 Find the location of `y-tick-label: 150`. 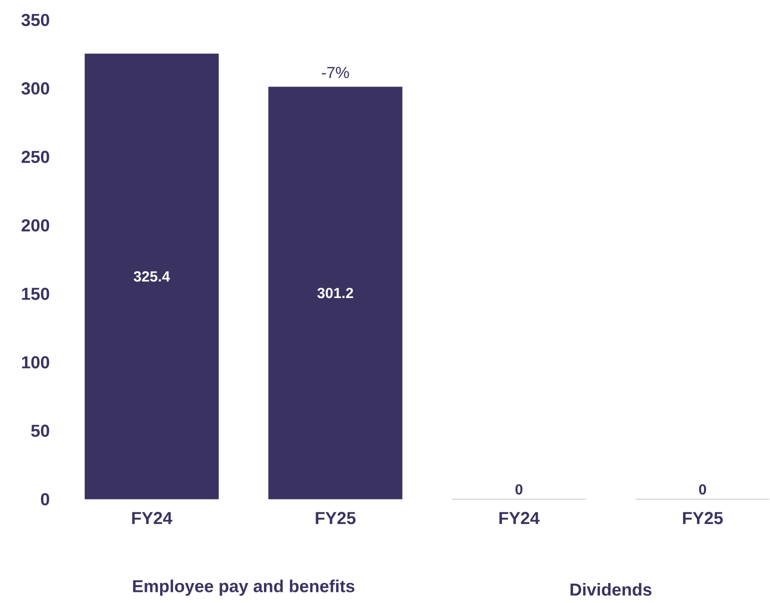

y-tick-label: 150 is located at coordinates (36, 294).